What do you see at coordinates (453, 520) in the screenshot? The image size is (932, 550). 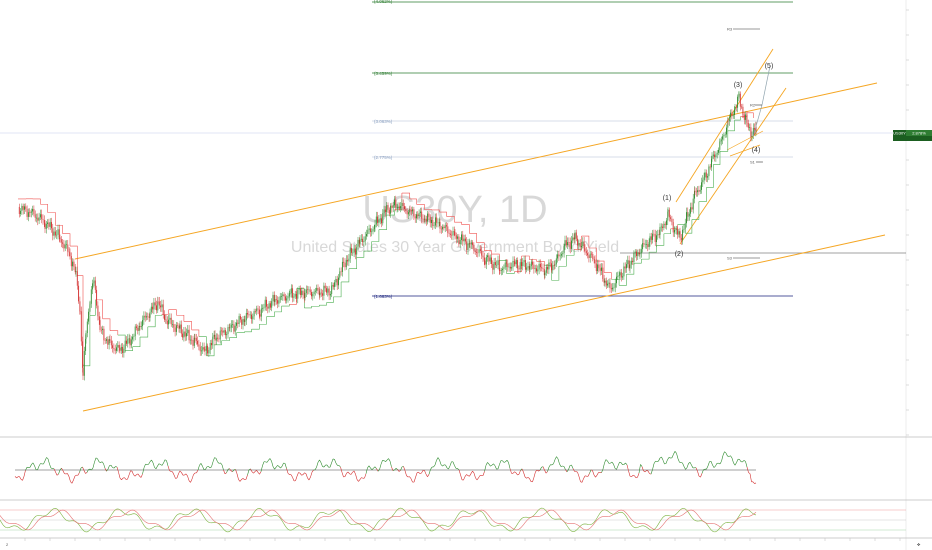 I see `stoch-pane` at bounding box center [453, 520].